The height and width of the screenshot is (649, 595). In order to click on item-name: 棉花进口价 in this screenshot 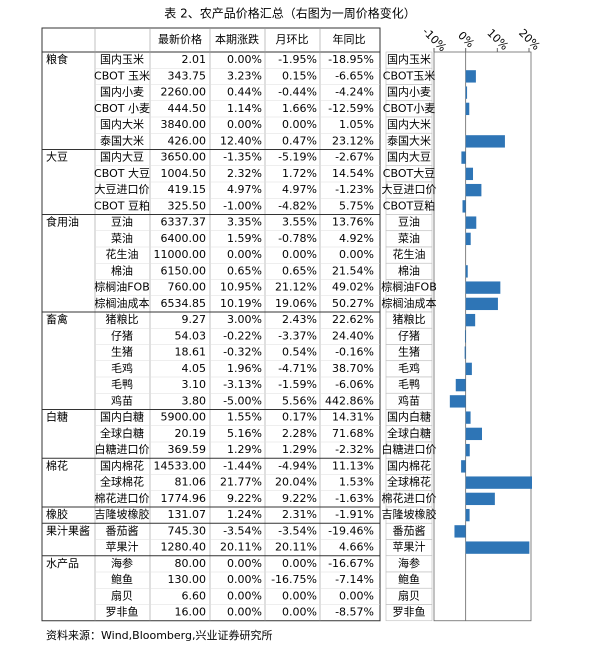, I will do `click(122, 498)`.